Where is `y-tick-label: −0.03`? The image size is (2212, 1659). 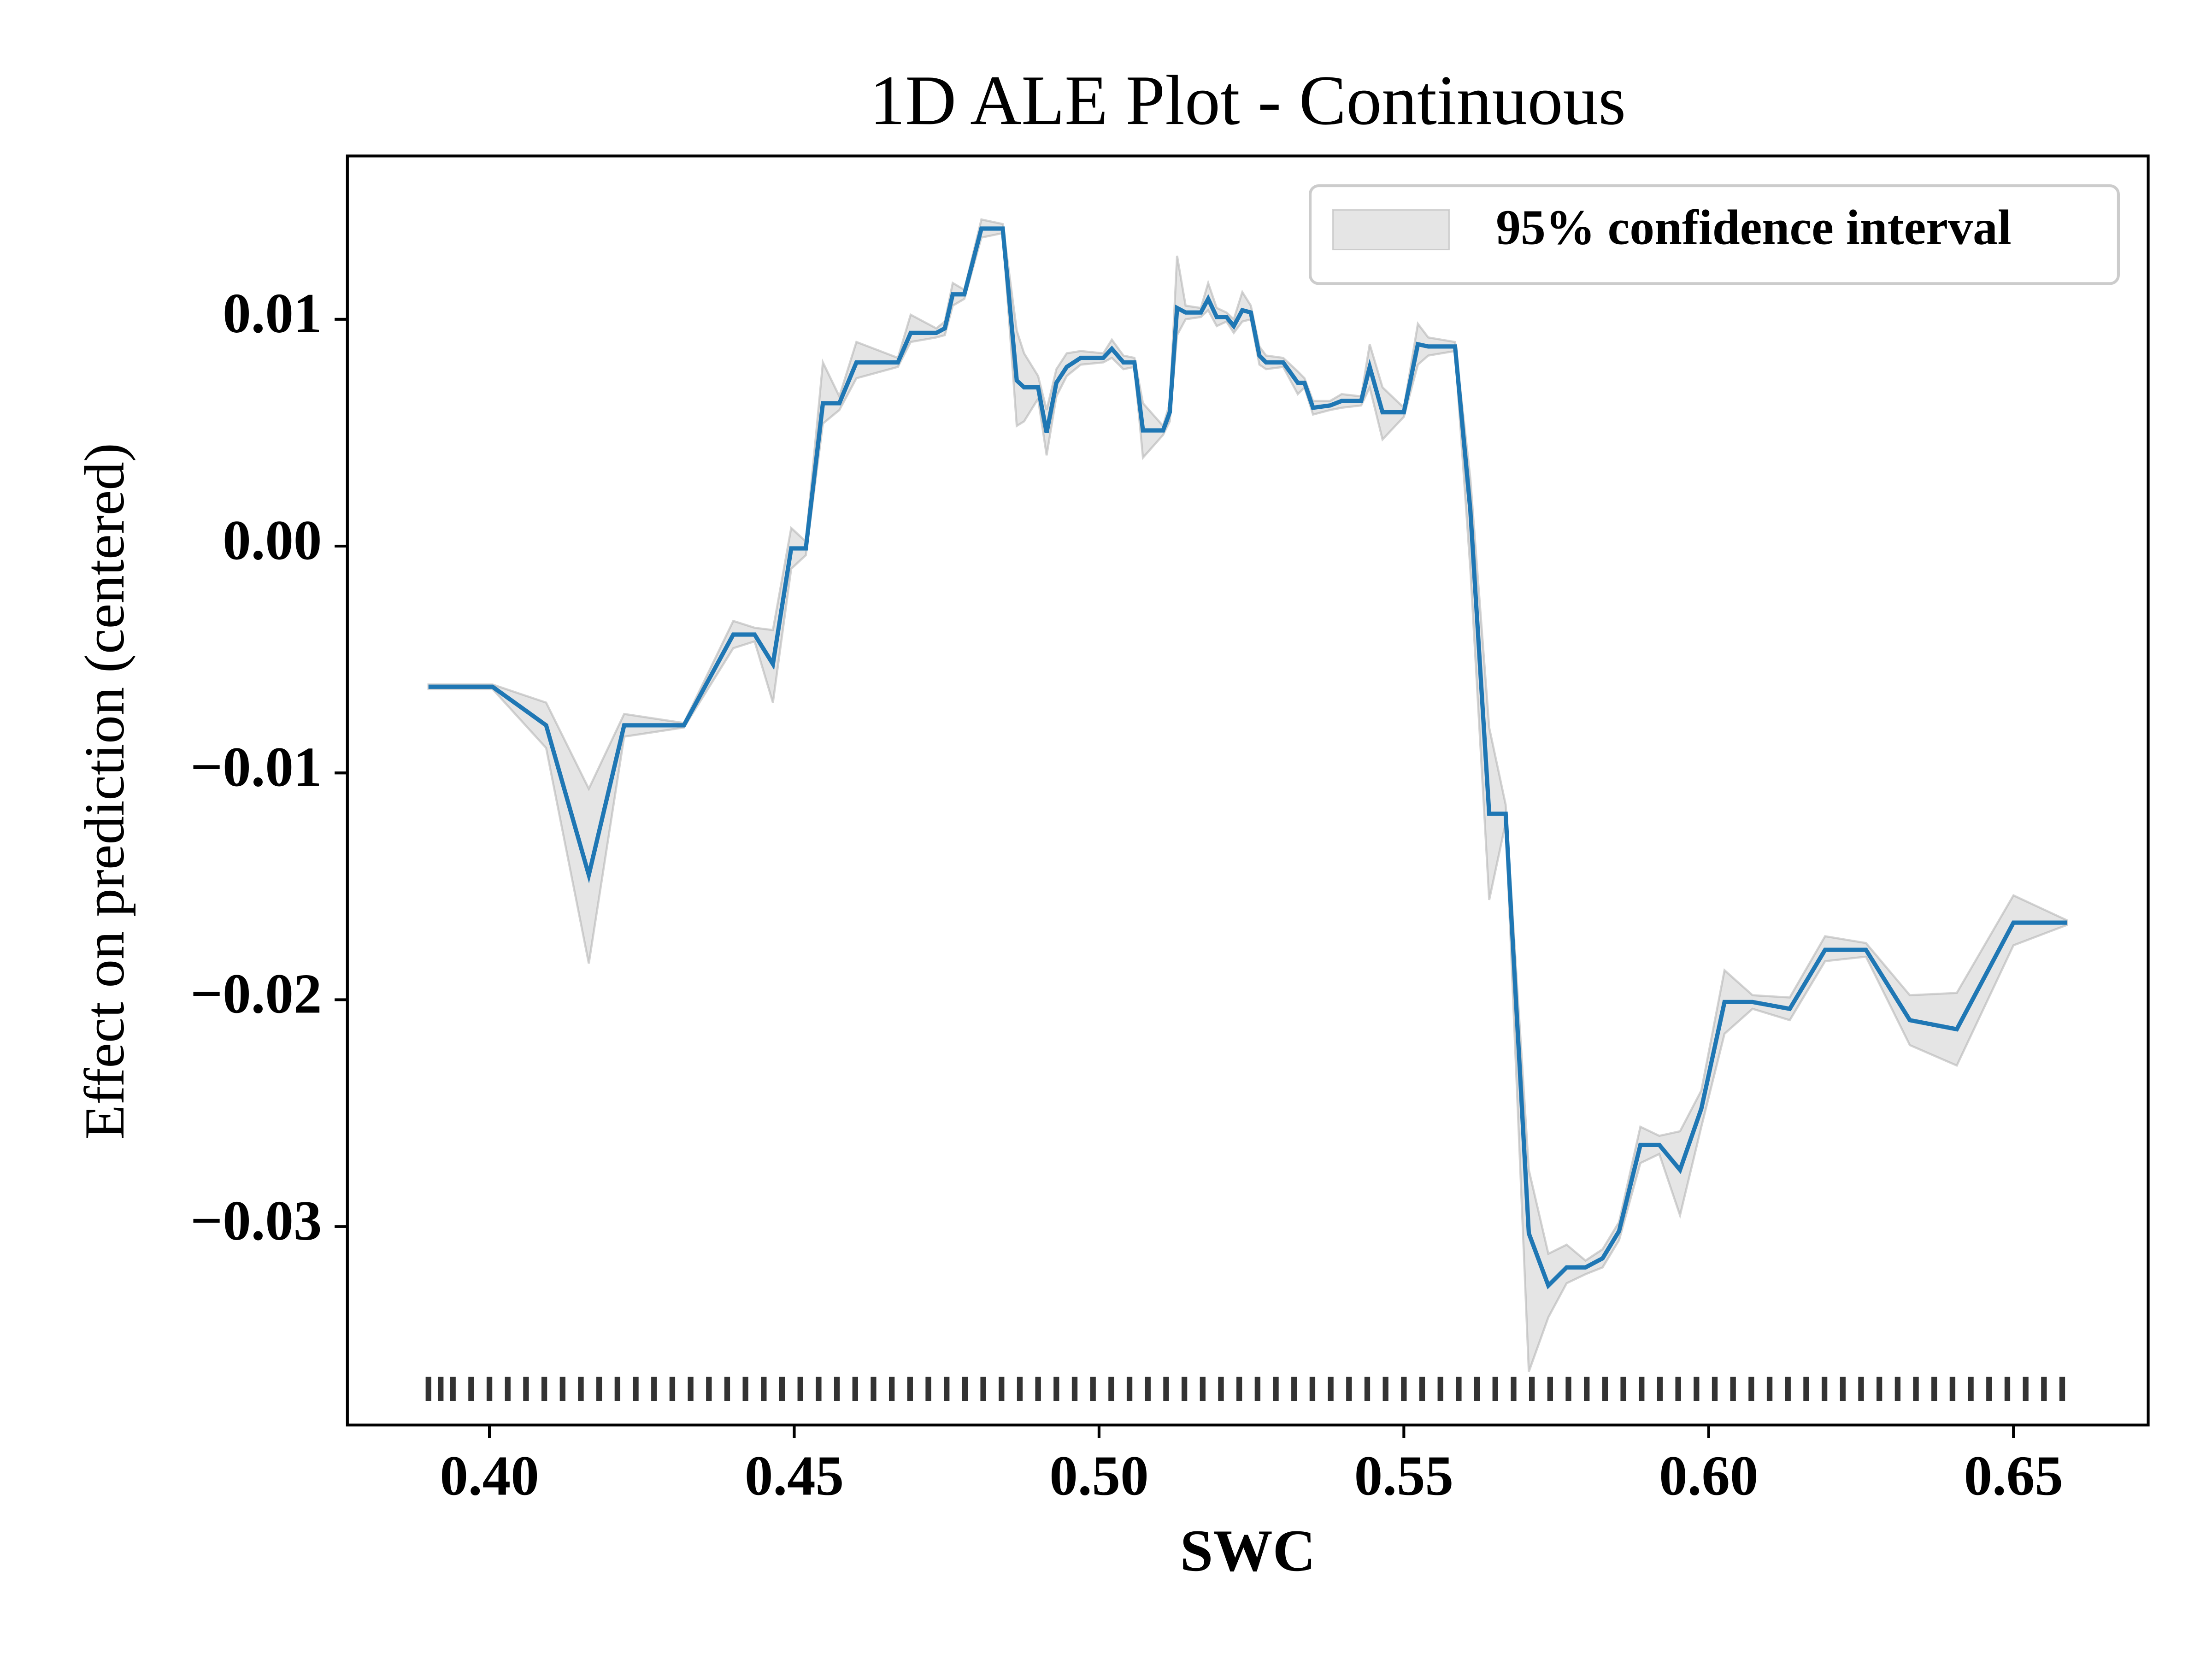 y-tick-label: −0.03 is located at coordinates (256, 1220).